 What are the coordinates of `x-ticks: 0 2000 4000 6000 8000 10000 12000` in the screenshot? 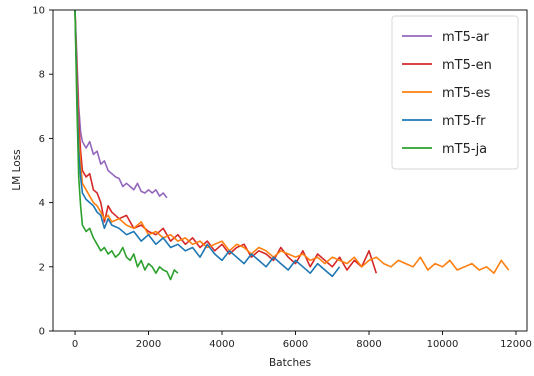 It's located at (302, 340).